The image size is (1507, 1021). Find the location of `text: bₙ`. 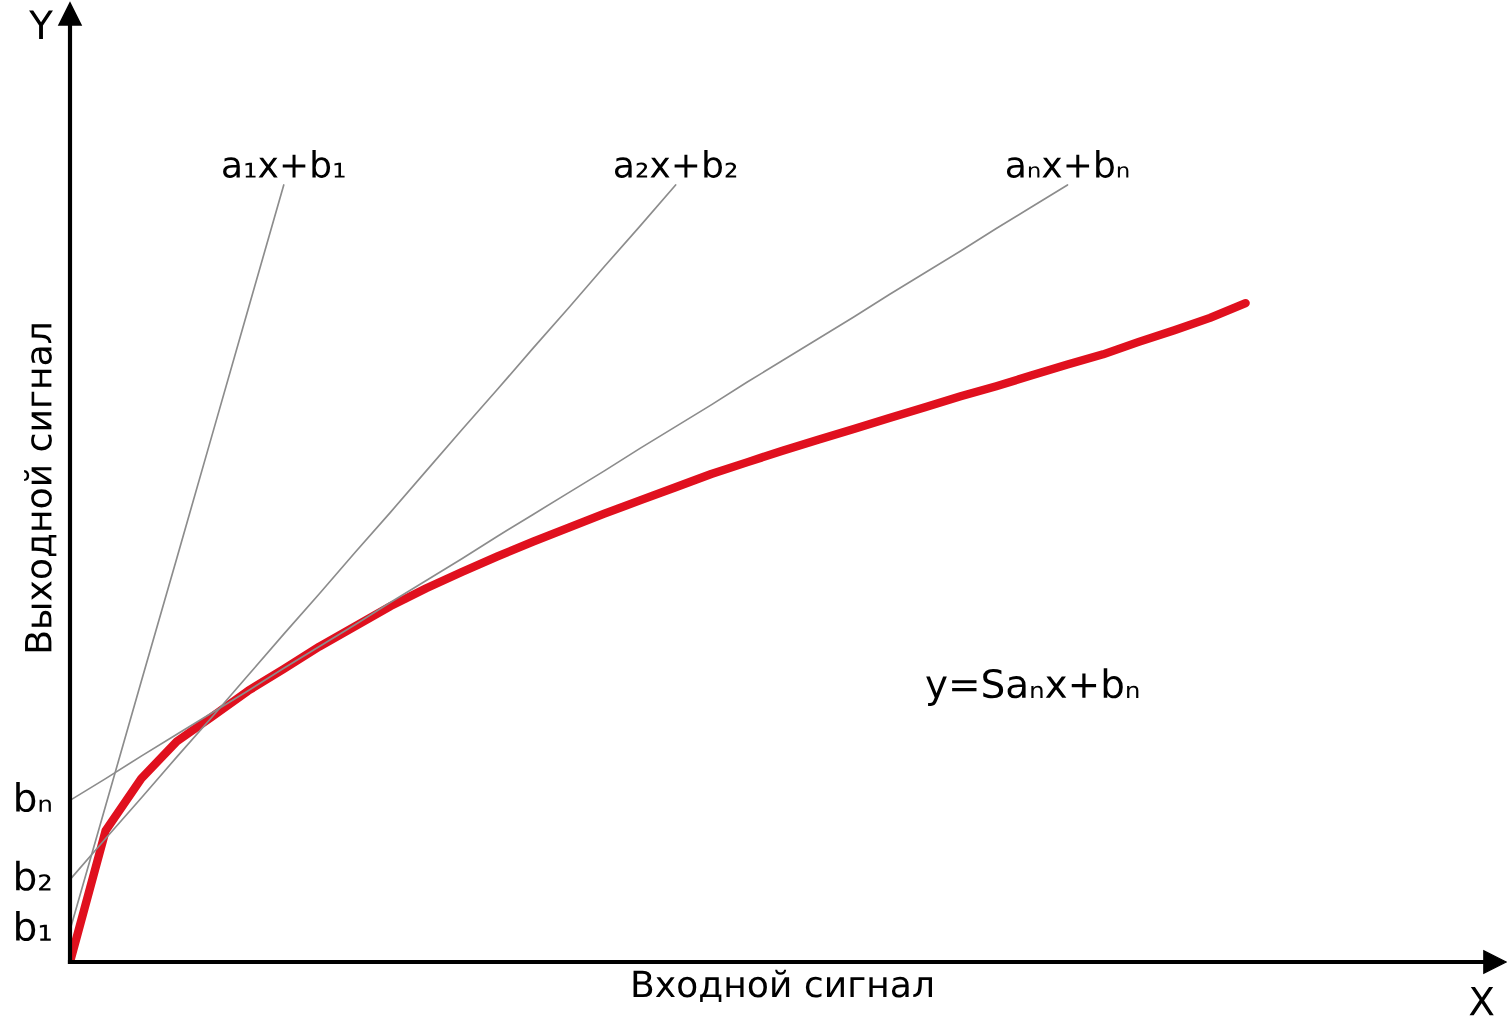

text: bₙ is located at coordinates (33, 797).